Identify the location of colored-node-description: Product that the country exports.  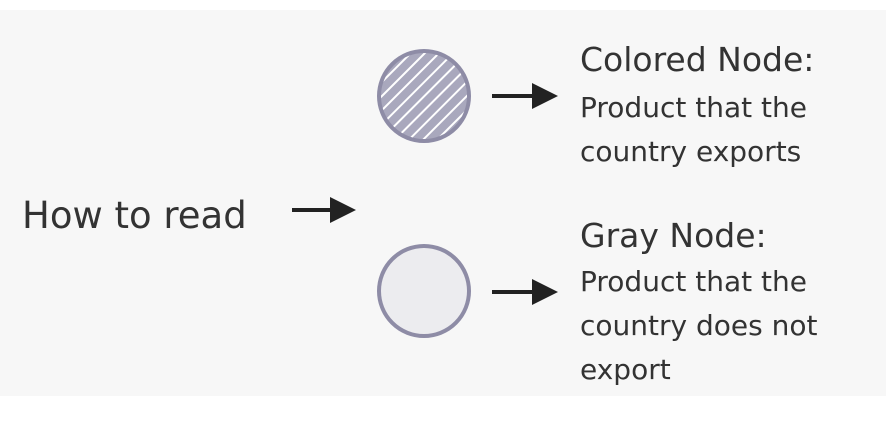
(693, 130).